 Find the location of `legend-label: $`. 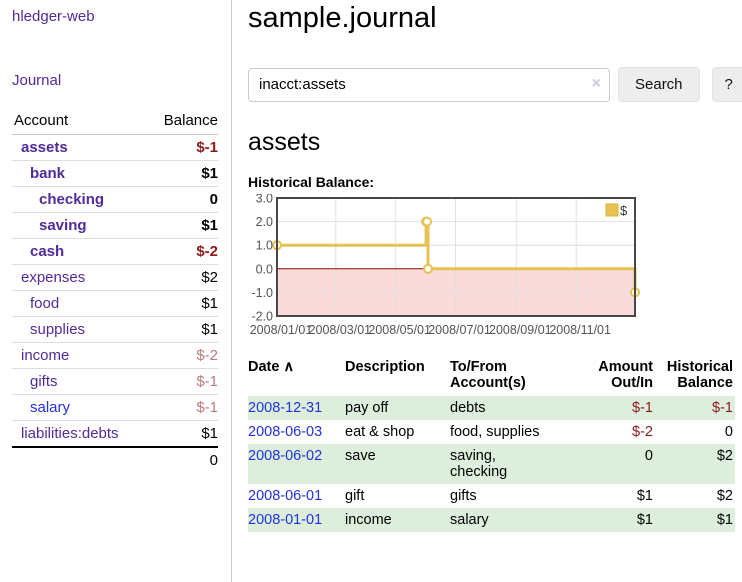

legend-label: $ is located at coordinates (624, 210).